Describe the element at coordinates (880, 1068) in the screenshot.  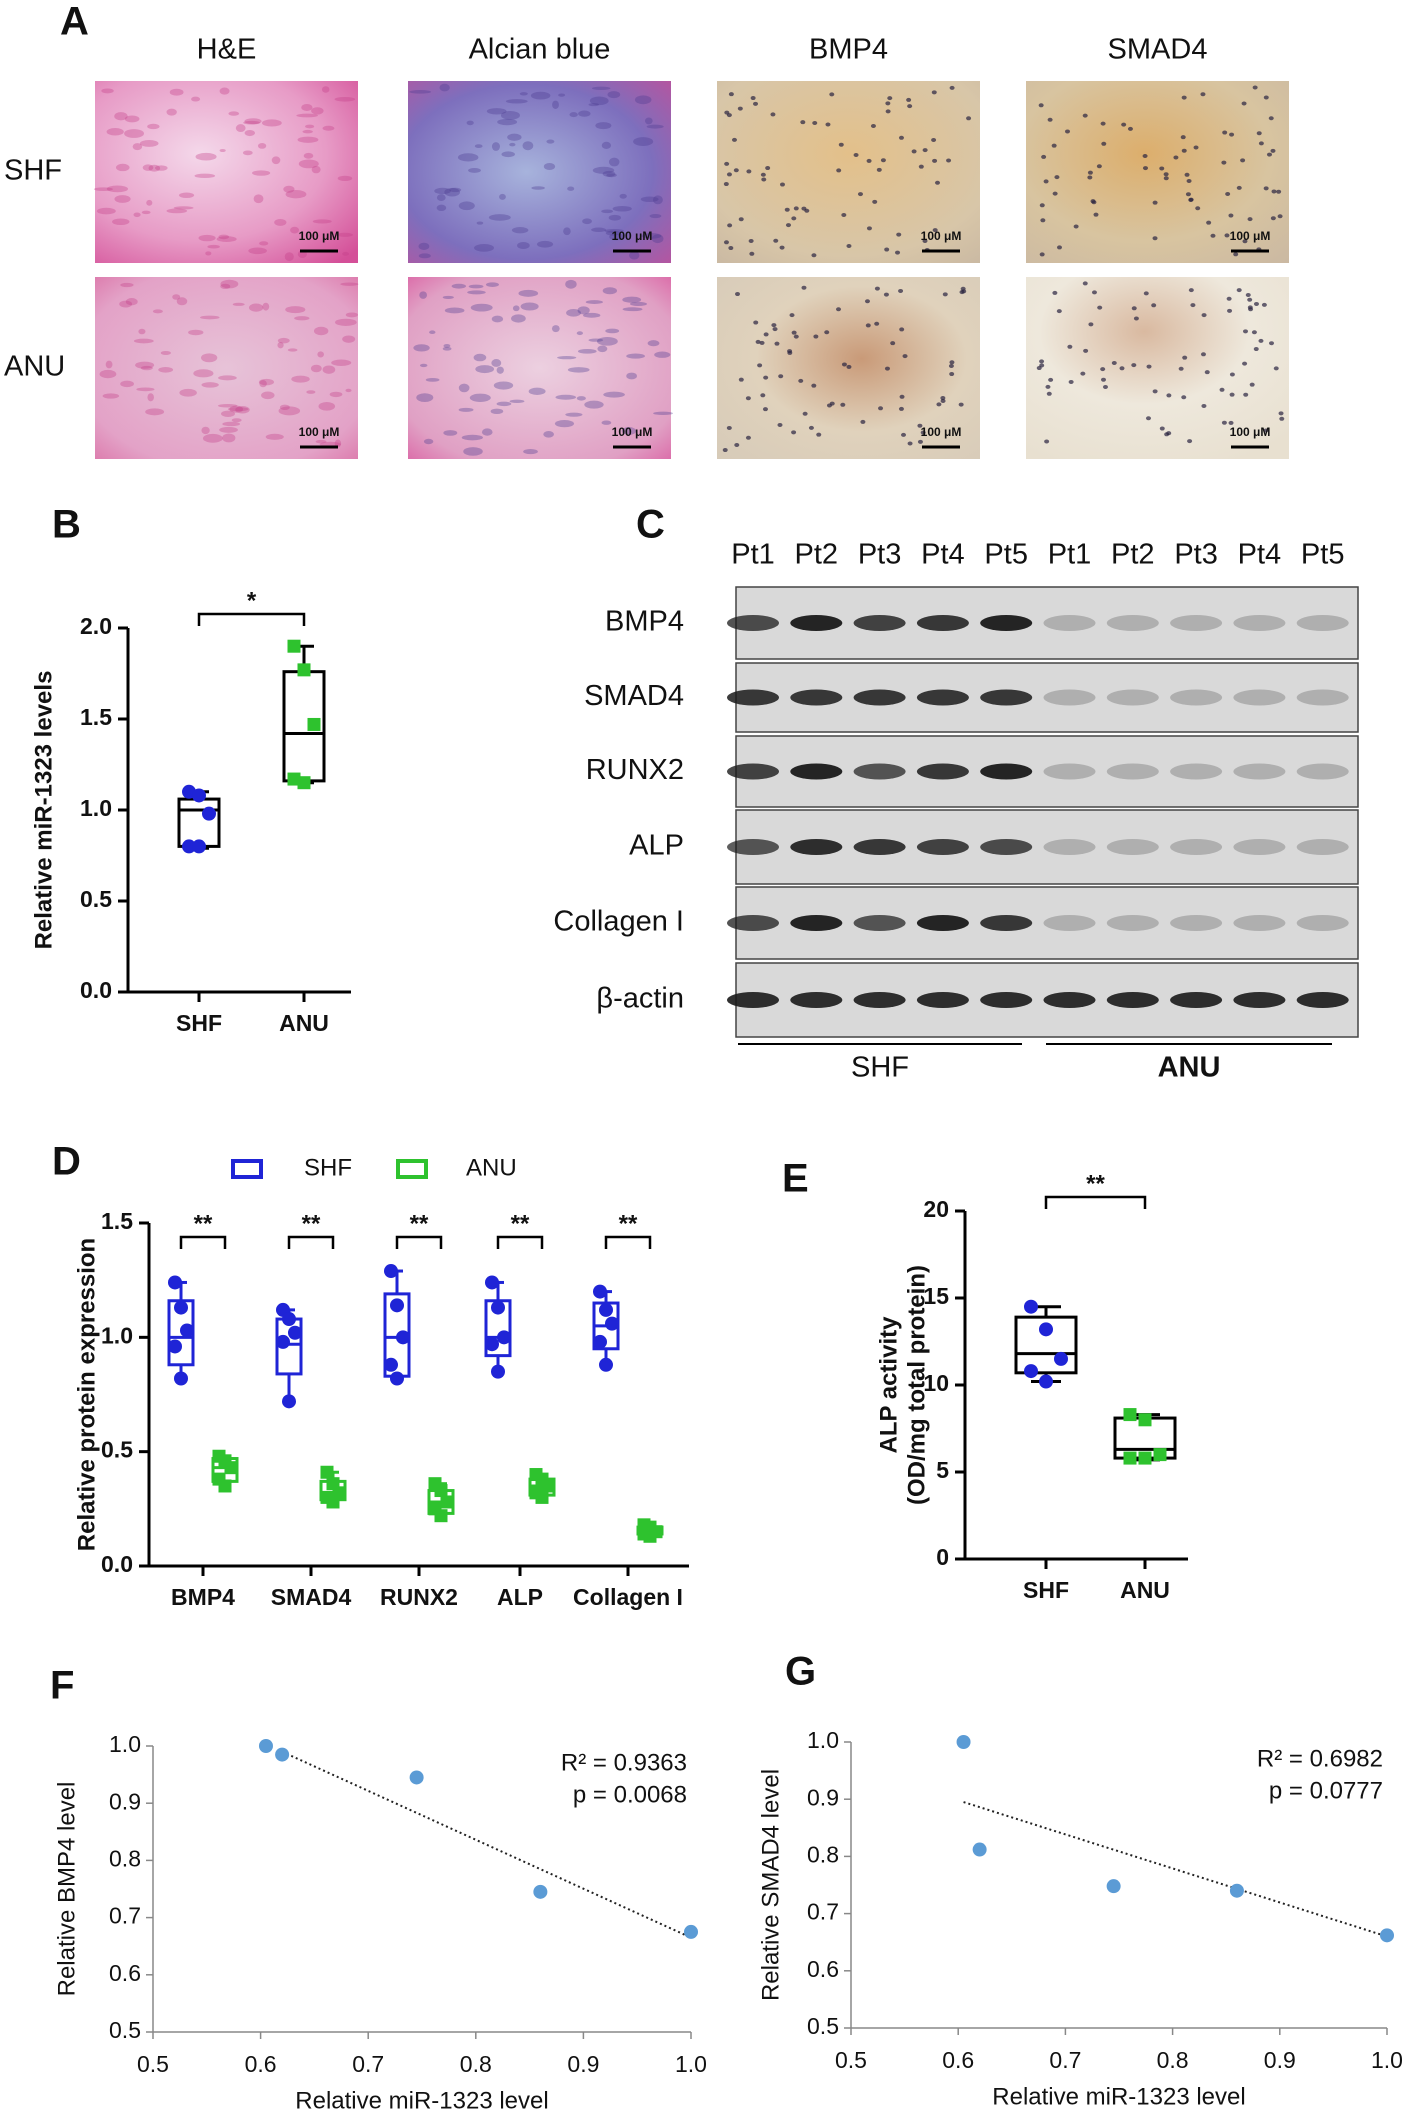
I see `group-label: SHF` at that location.